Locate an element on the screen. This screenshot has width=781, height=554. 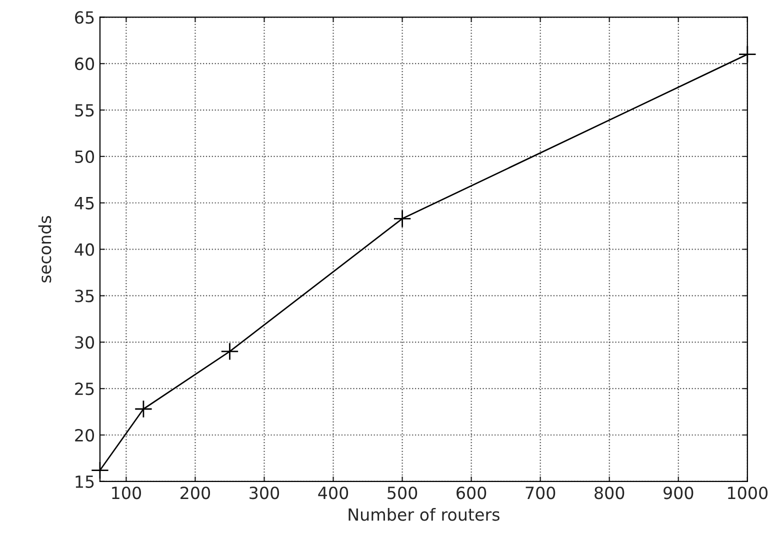
x-tick-label: 500 is located at coordinates (403, 493).